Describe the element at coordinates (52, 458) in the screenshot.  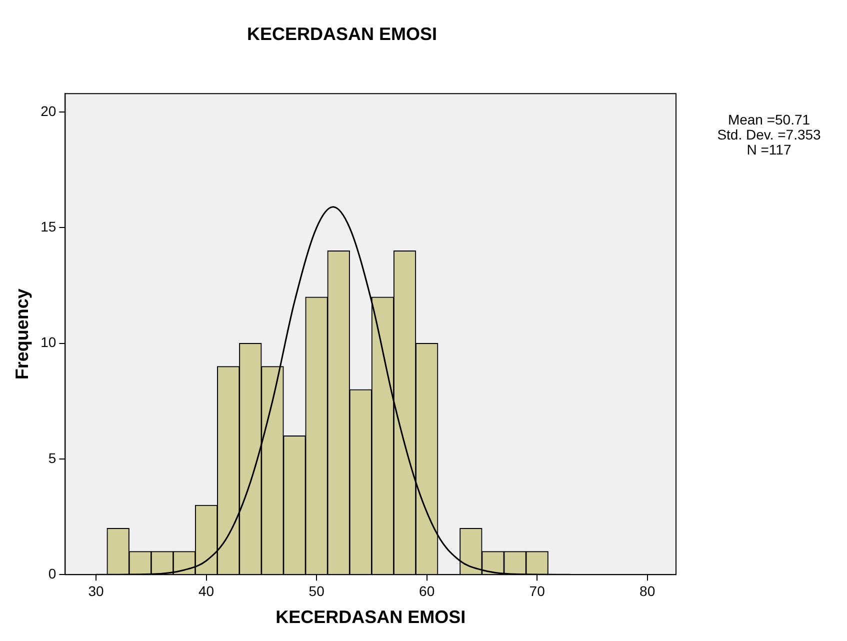
I see `y-tick-label: 5` at that location.